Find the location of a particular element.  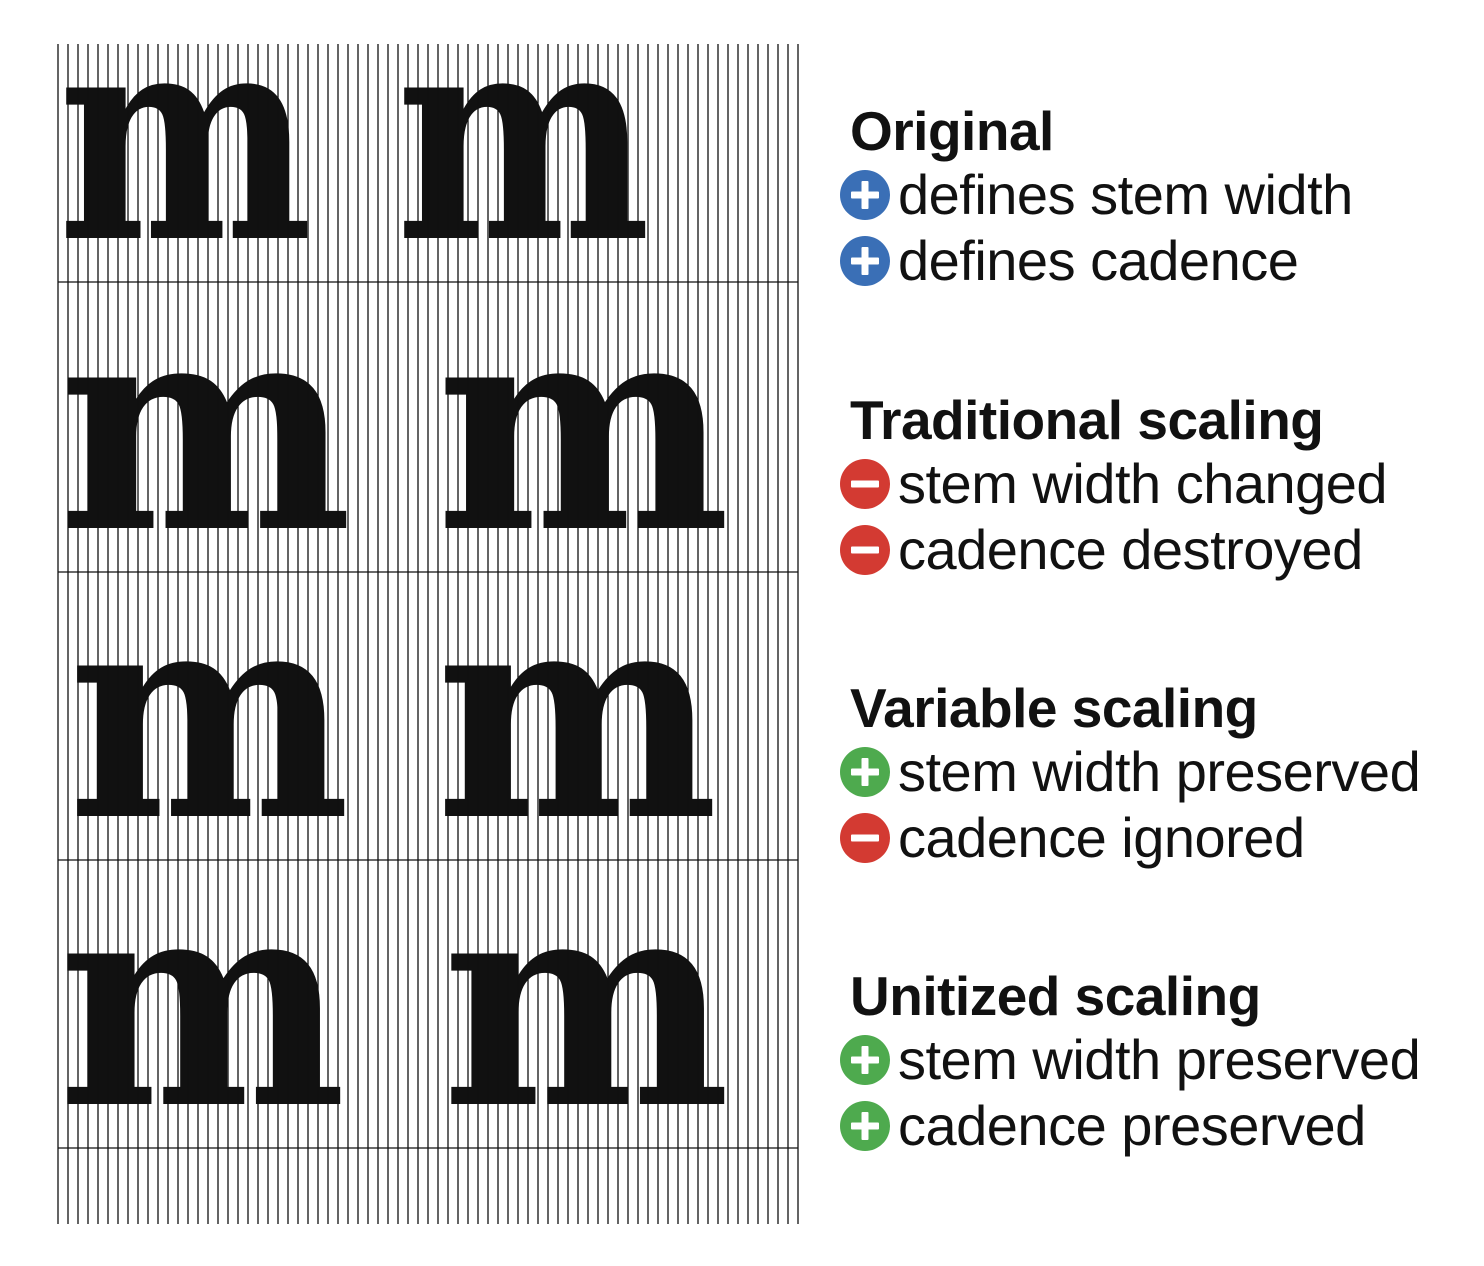

letter-row-traditional: m m is located at coordinates (429, 427).